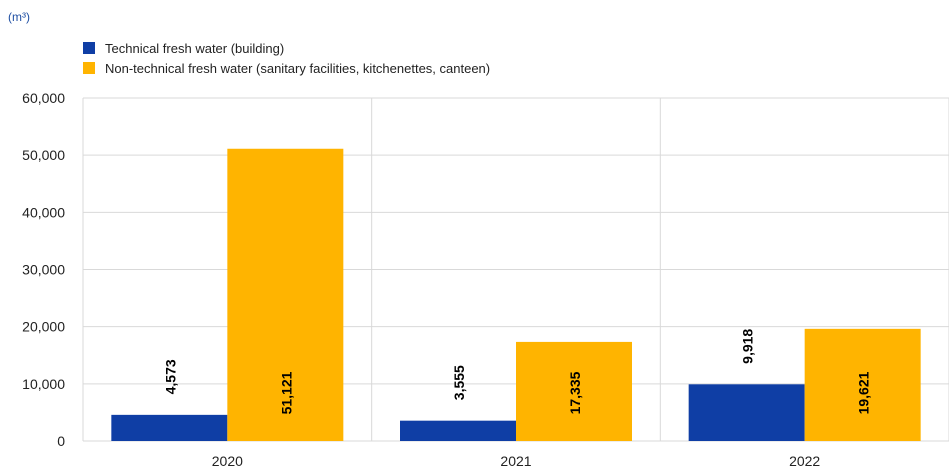  I want to click on y-tick-label: 10,000, so click(43, 384).